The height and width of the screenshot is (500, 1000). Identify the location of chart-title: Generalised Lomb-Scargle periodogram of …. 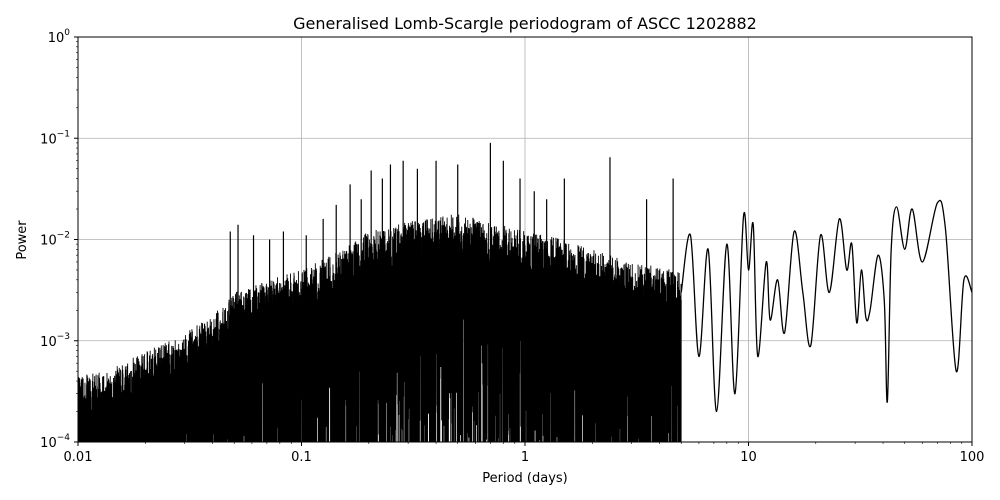
(525, 23).